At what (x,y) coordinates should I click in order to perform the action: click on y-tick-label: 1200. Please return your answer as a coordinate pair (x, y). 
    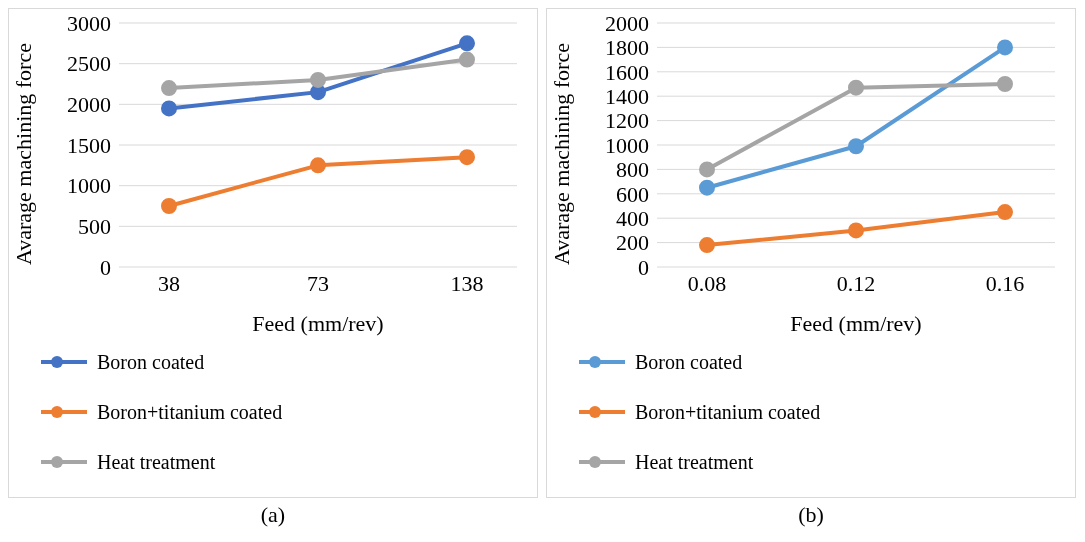
    Looking at the image, I should click on (627, 121).